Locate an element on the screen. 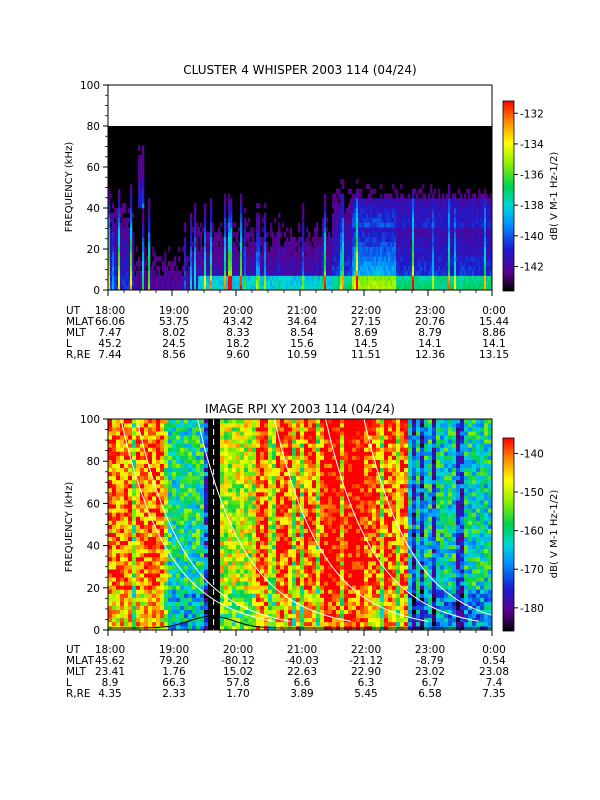 This screenshot has width=600, height=800. ephemeris-value: 24.5 is located at coordinates (173, 344).